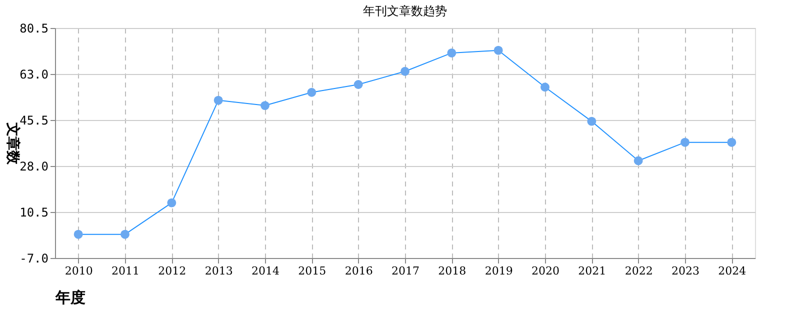 The image size is (790, 330). What do you see at coordinates (34, 213) in the screenshot?
I see `y-tick-label: 10.5` at bounding box center [34, 213].